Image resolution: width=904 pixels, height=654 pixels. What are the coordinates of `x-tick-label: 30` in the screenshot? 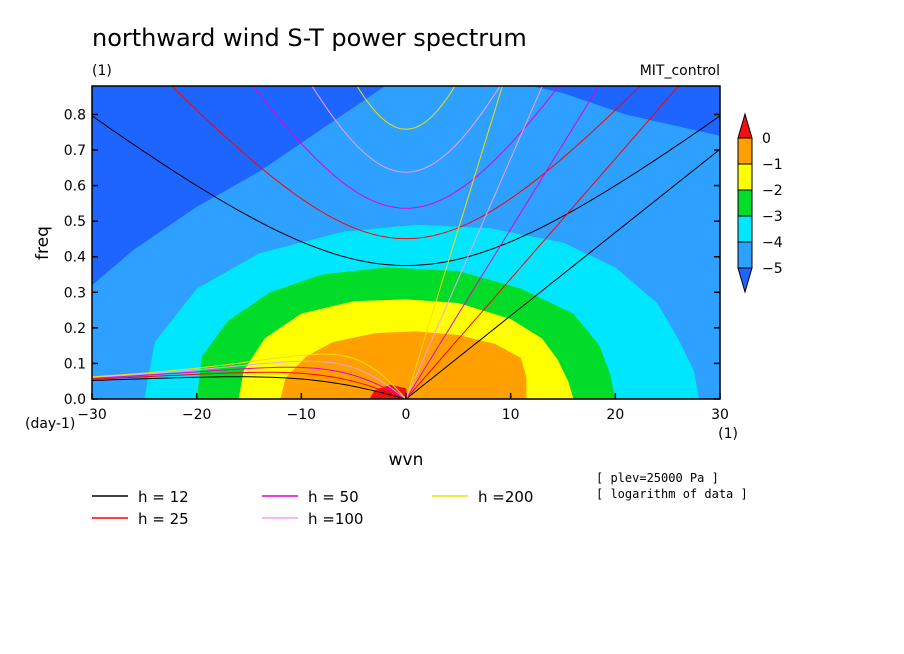 It's located at (720, 415).